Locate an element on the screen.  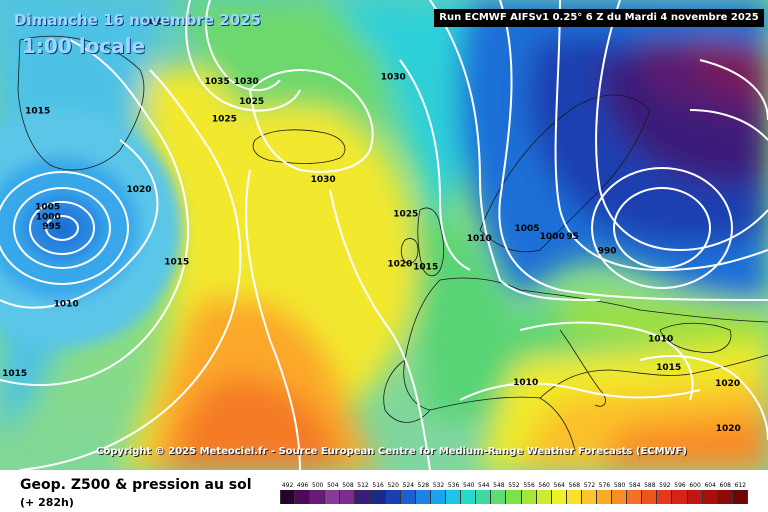
scale-cell: 528 is located at coordinates (423, 493).